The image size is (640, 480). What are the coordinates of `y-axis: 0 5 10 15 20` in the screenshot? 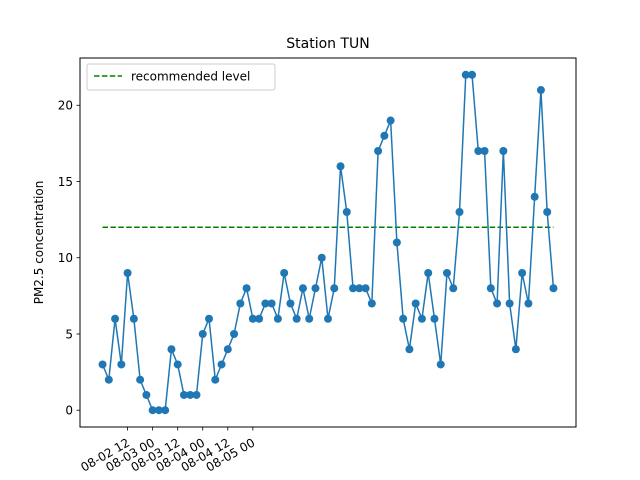 It's located at (69, 258).